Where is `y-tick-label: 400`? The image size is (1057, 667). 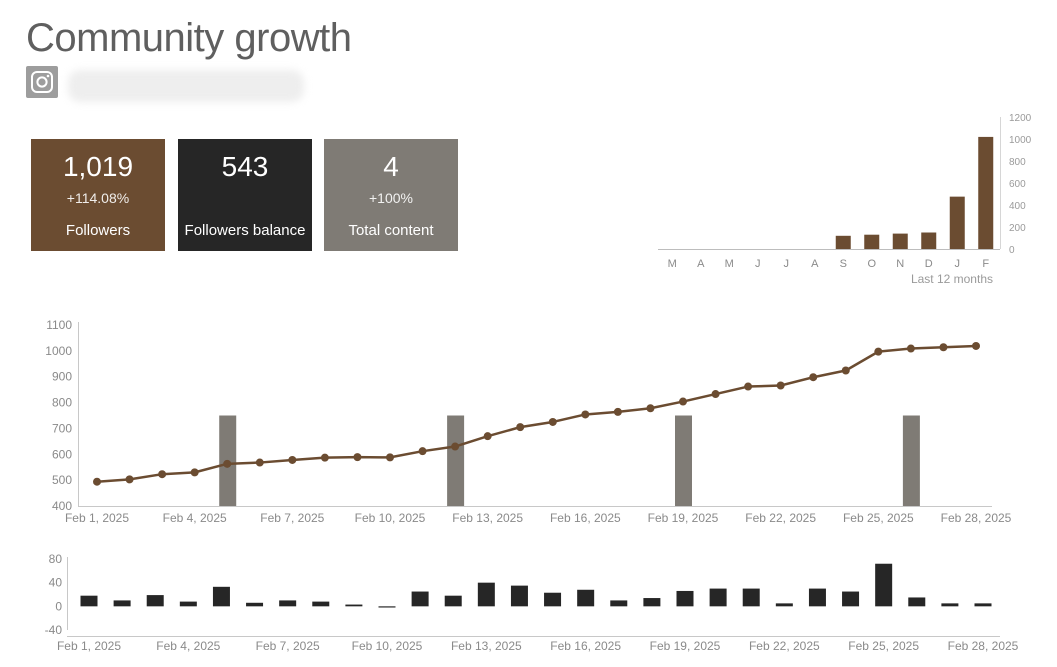
y-tick-label: 400 is located at coordinates (62, 506).